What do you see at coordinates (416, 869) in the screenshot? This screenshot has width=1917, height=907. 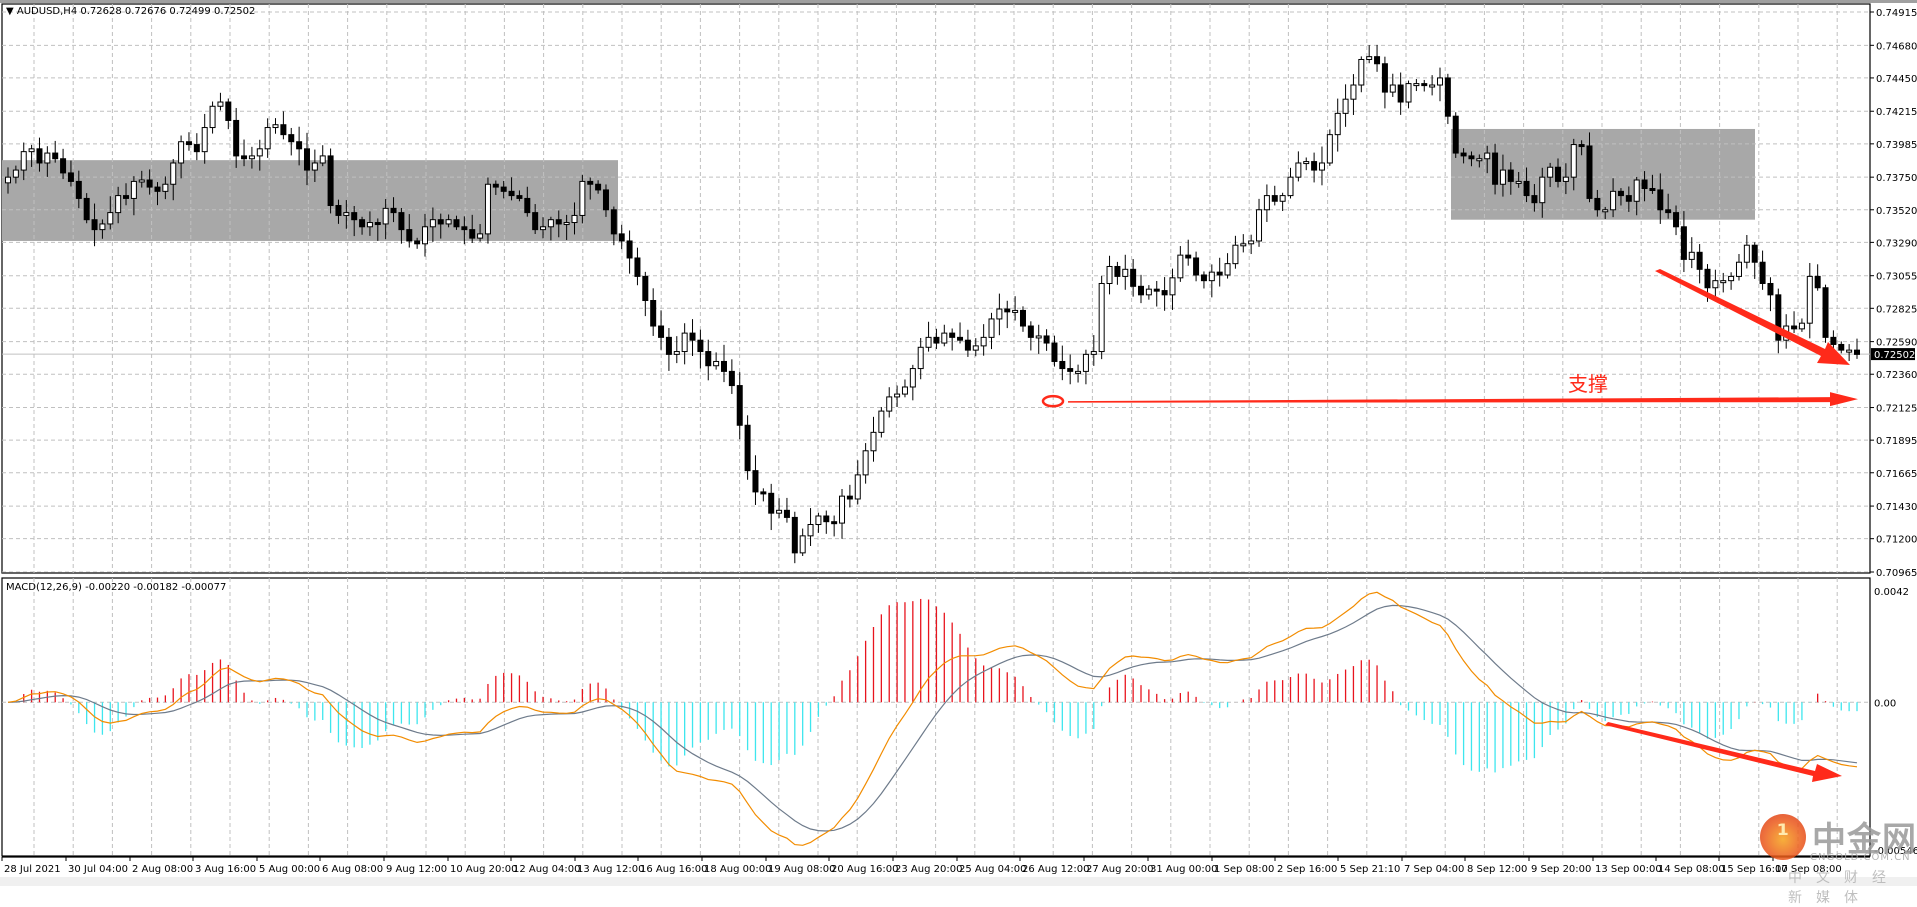 I see `svg-text: 9 Aug 12:00` at bounding box center [416, 869].